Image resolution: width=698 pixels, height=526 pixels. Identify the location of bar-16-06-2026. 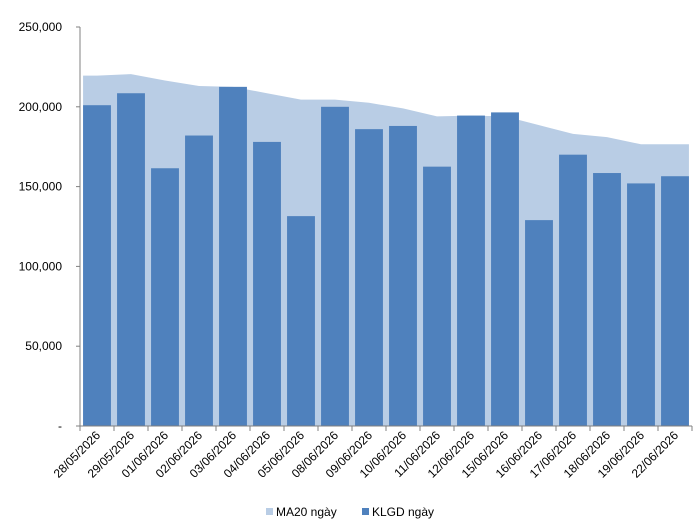
(539, 323).